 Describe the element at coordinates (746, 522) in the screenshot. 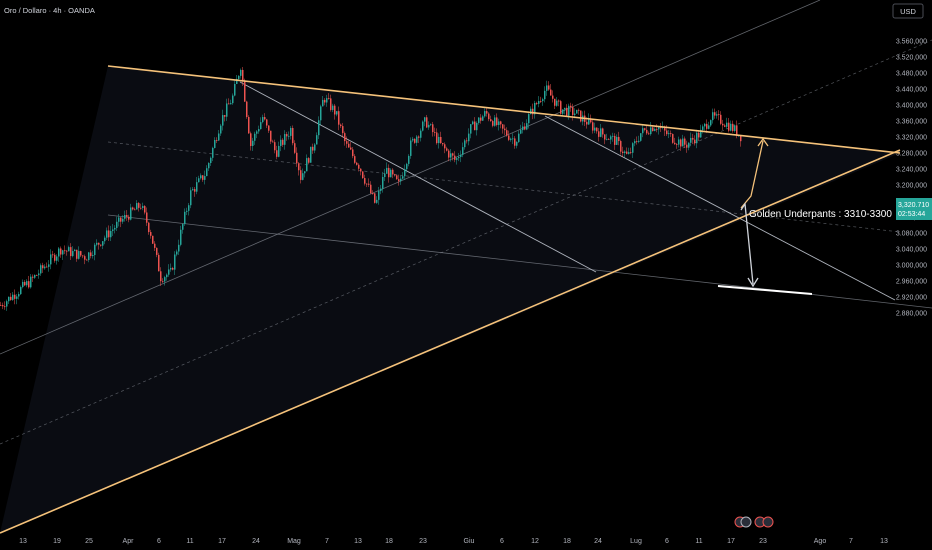

I see `event-marker-icon` at that location.